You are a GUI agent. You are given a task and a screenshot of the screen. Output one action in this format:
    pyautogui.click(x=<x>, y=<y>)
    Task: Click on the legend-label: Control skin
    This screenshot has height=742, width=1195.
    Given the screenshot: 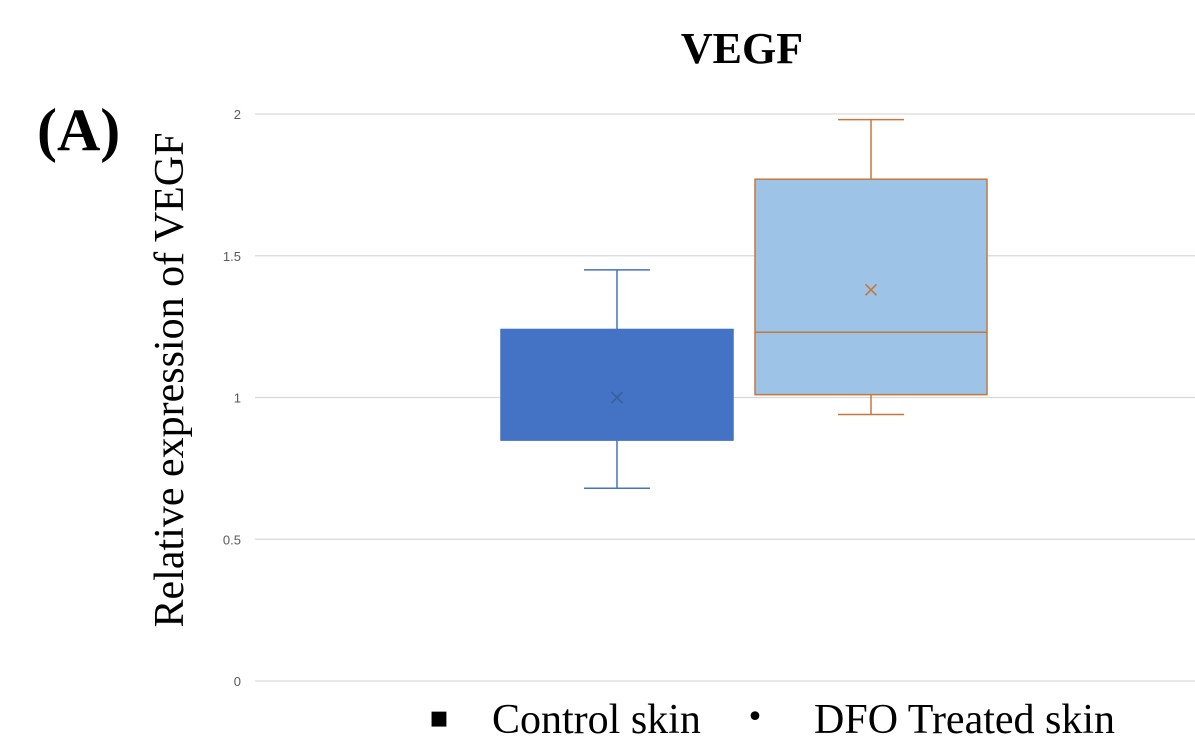 What is the action you would take?
    pyautogui.click(x=596, y=719)
    